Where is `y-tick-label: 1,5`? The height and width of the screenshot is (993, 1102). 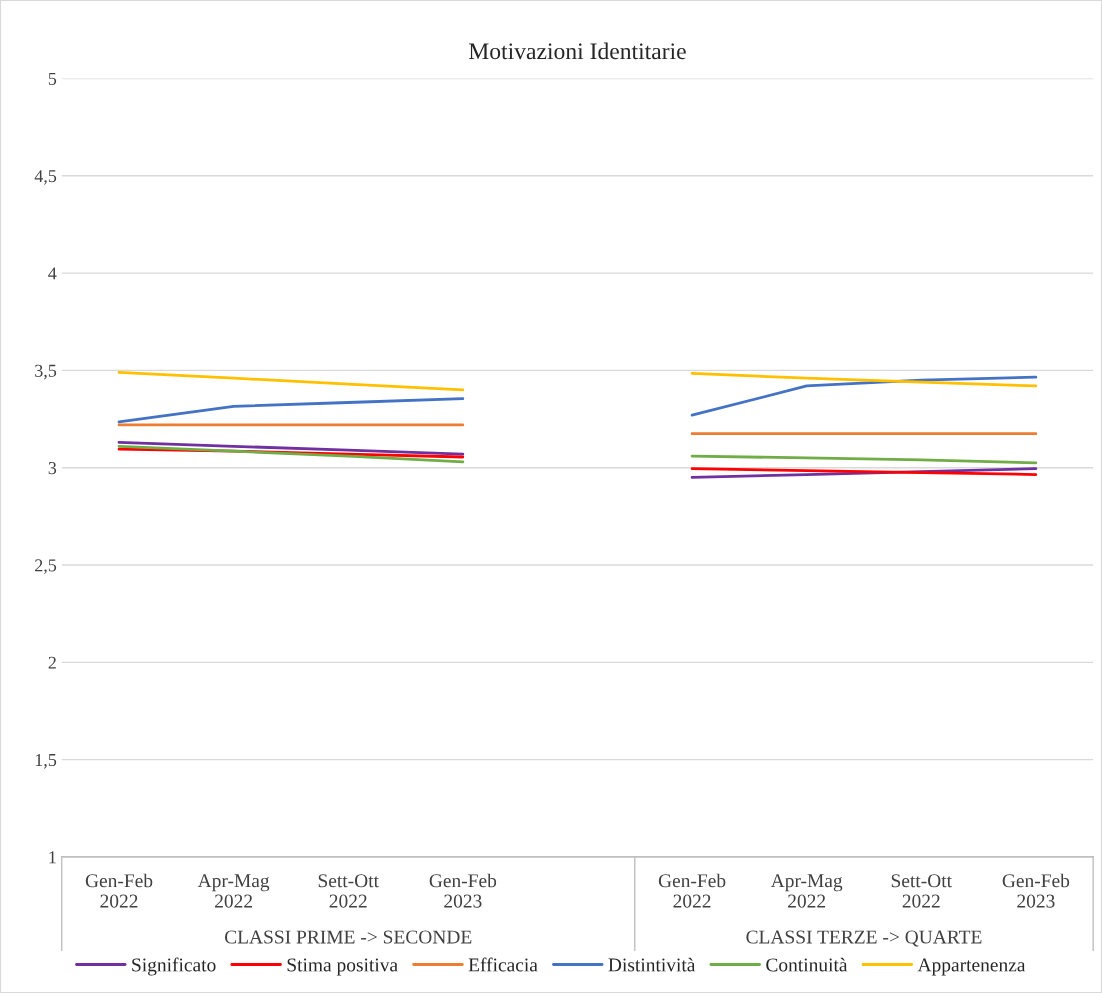
y-tick-label: 1,5 is located at coordinates (46, 761).